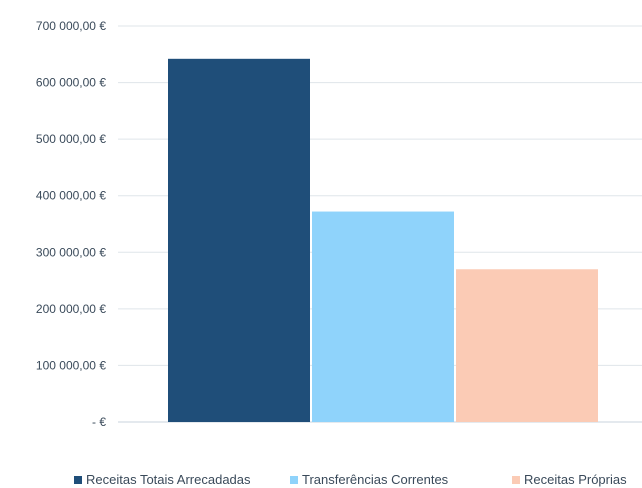 This screenshot has width=642, height=488. Describe the element at coordinates (71, 83) in the screenshot. I see `y-tick-label: 600 000,00 €` at that location.